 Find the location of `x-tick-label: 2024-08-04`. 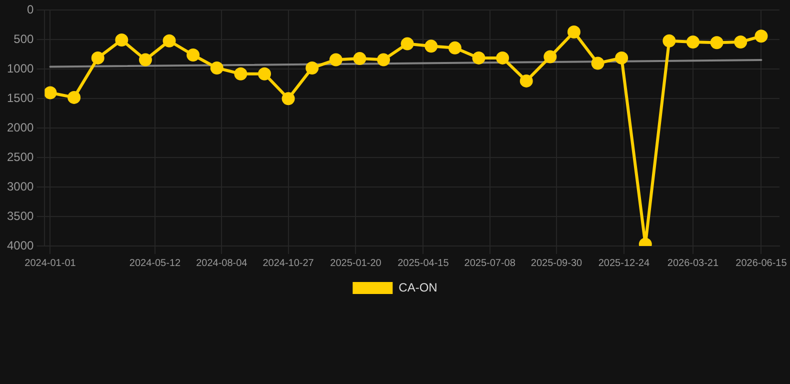

x-tick-label: 2024-08-04 is located at coordinates (222, 263).